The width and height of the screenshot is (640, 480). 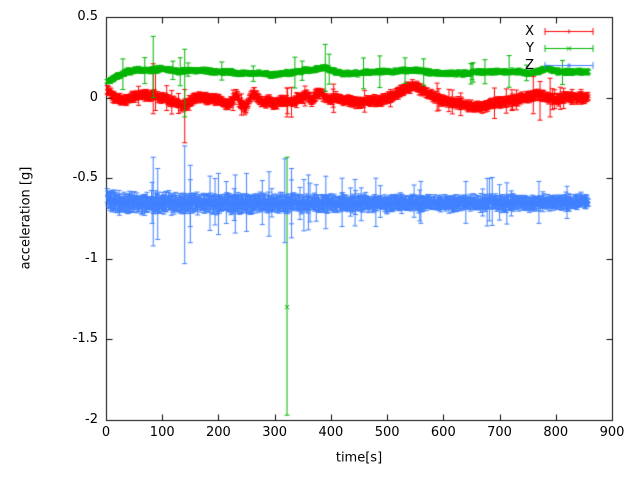 I want to click on legend-entry: Y, so click(x=561, y=48).